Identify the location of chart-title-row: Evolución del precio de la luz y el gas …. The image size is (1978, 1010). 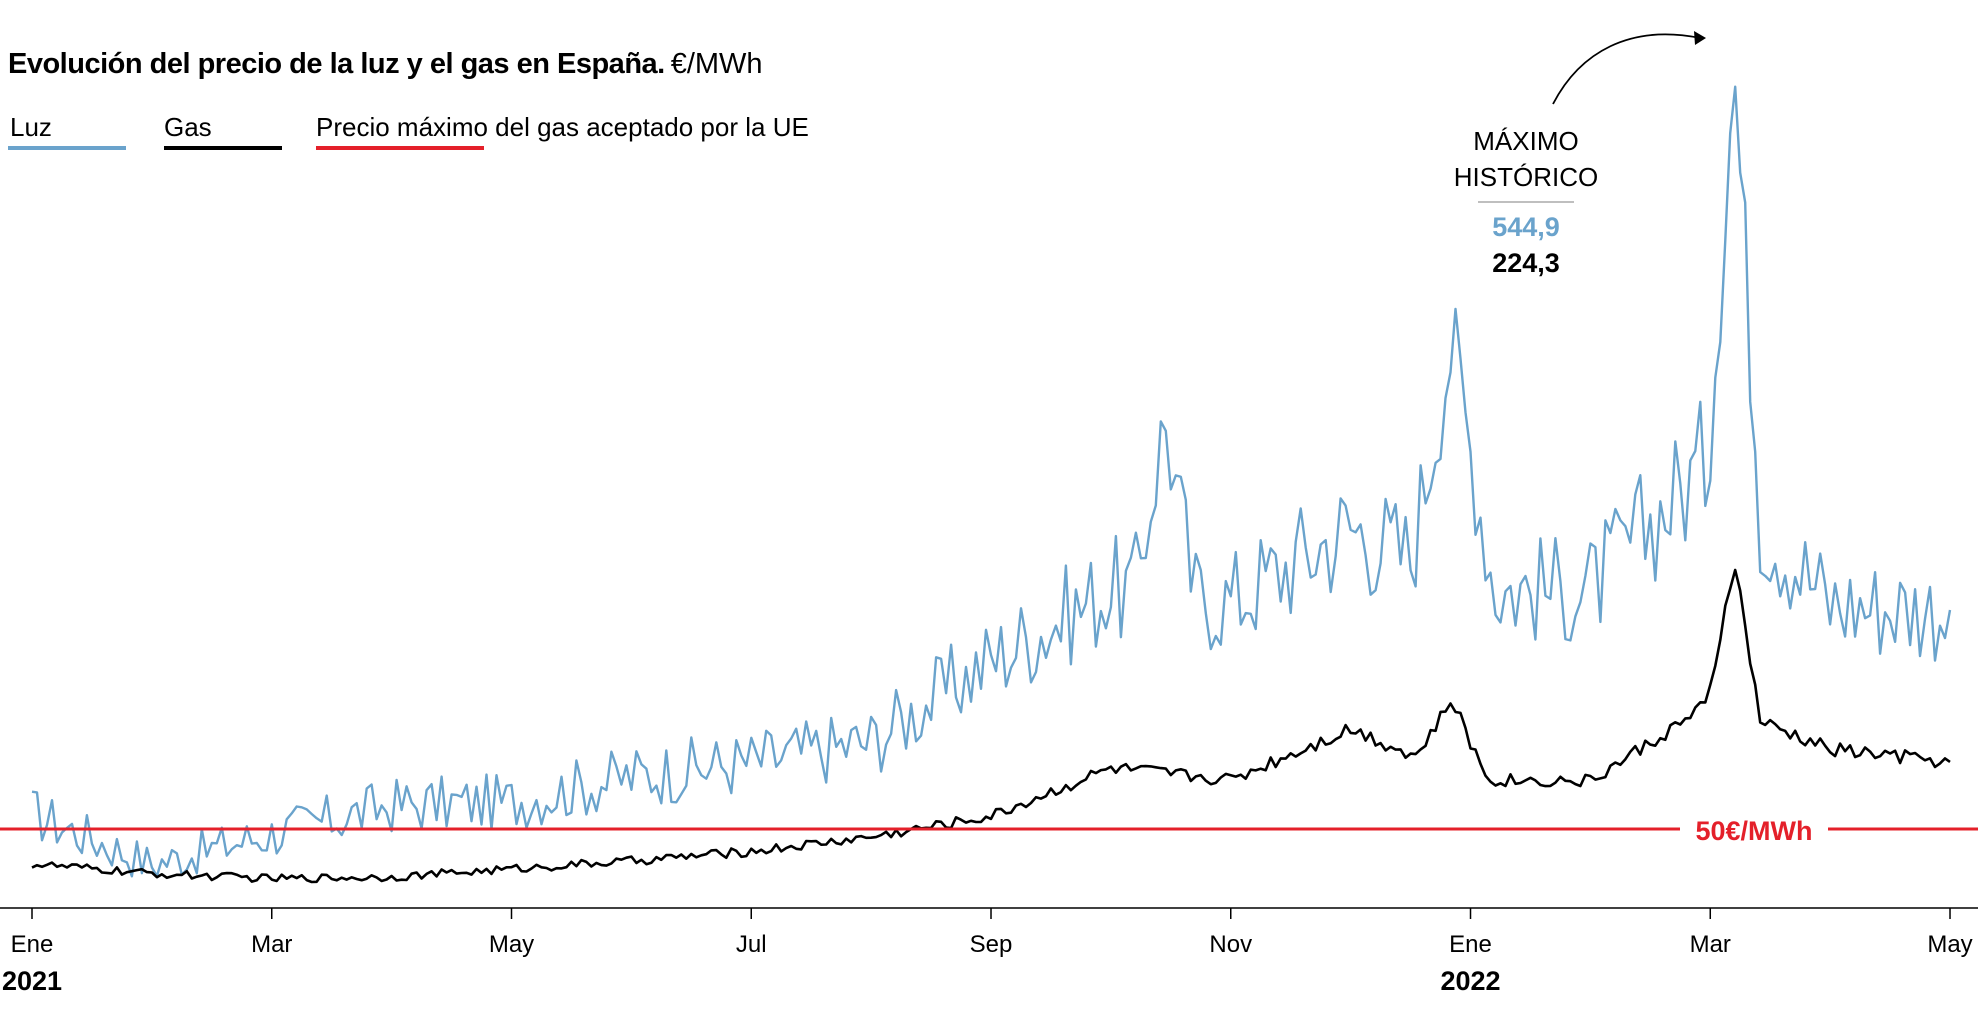
(385, 64).